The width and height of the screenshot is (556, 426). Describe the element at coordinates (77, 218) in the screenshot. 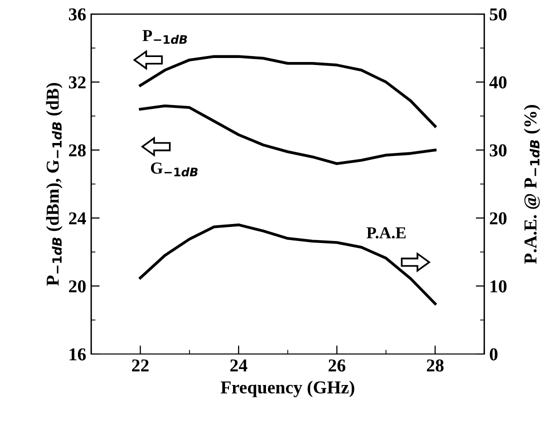

I see `y-tick-label: 24` at that location.